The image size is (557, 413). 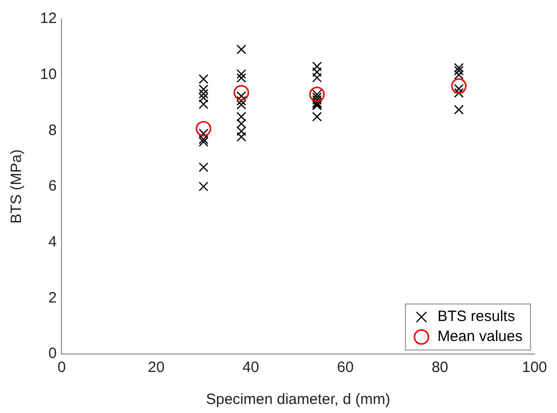 What do you see at coordinates (156, 367) in the screenshot?
I see `x-tick-label: 20` at bounding box center [156, 367].